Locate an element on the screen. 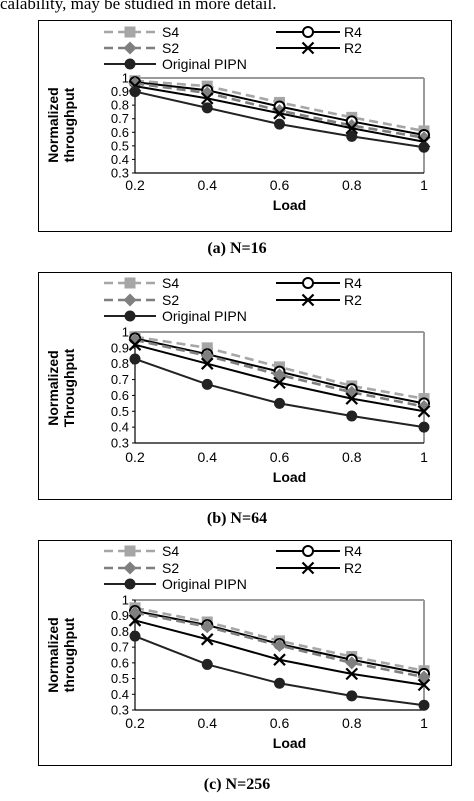 This screenshot has width=474, height=801. caption-a: (a) N=16 is located at coordinates (237, 248).